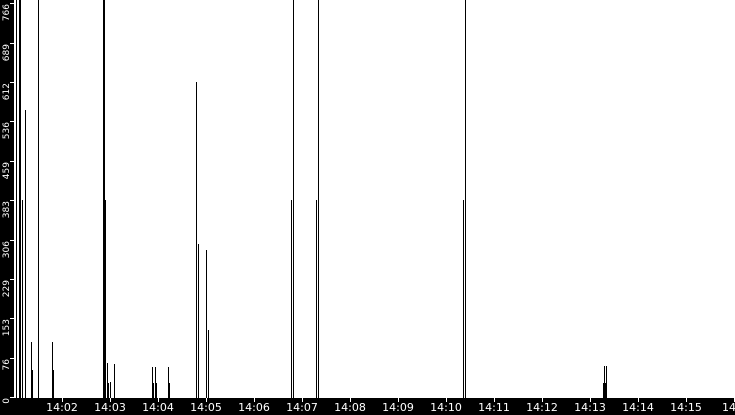 This screenshot has width=735, height=415. I want to click on x-tick-label: 14:13, so click(590, 407).